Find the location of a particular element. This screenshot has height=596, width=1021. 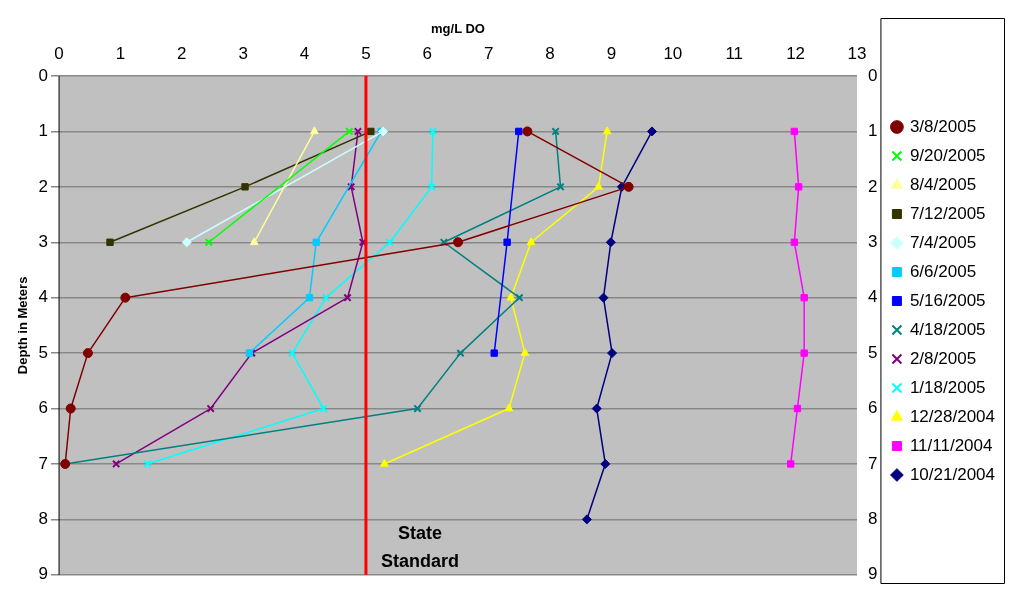

legend-label: 2/8/2005 is located at coordinates (943, 358).